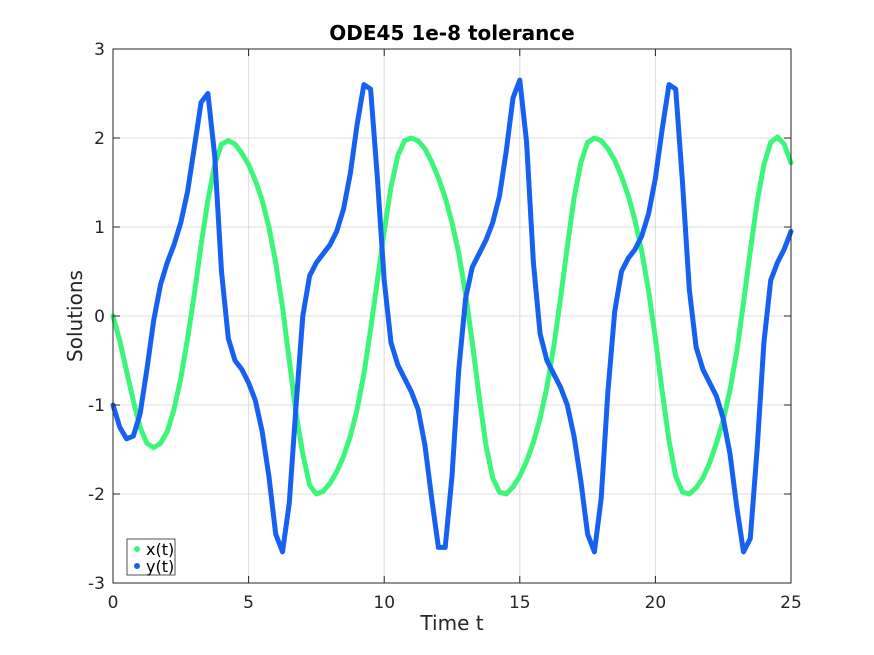 The height and width of the screenshot is (655, 874). What do you see at coordinates (248, 603) in the screenshot?
I see `x-tick-label: 5` at bounding box center [248, 603].